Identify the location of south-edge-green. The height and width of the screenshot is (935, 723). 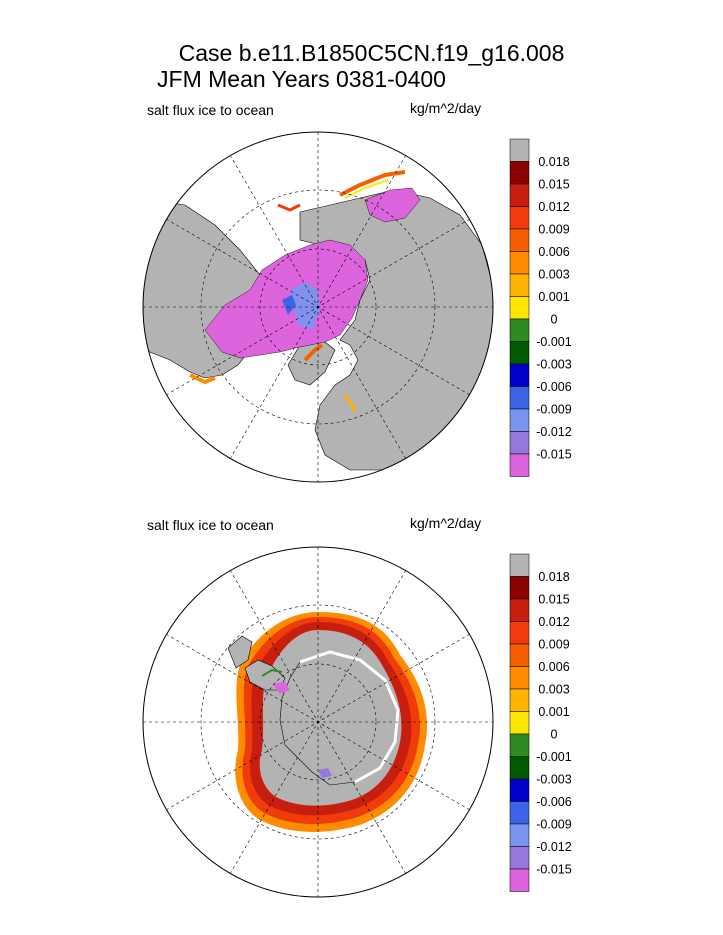
(272, 672).